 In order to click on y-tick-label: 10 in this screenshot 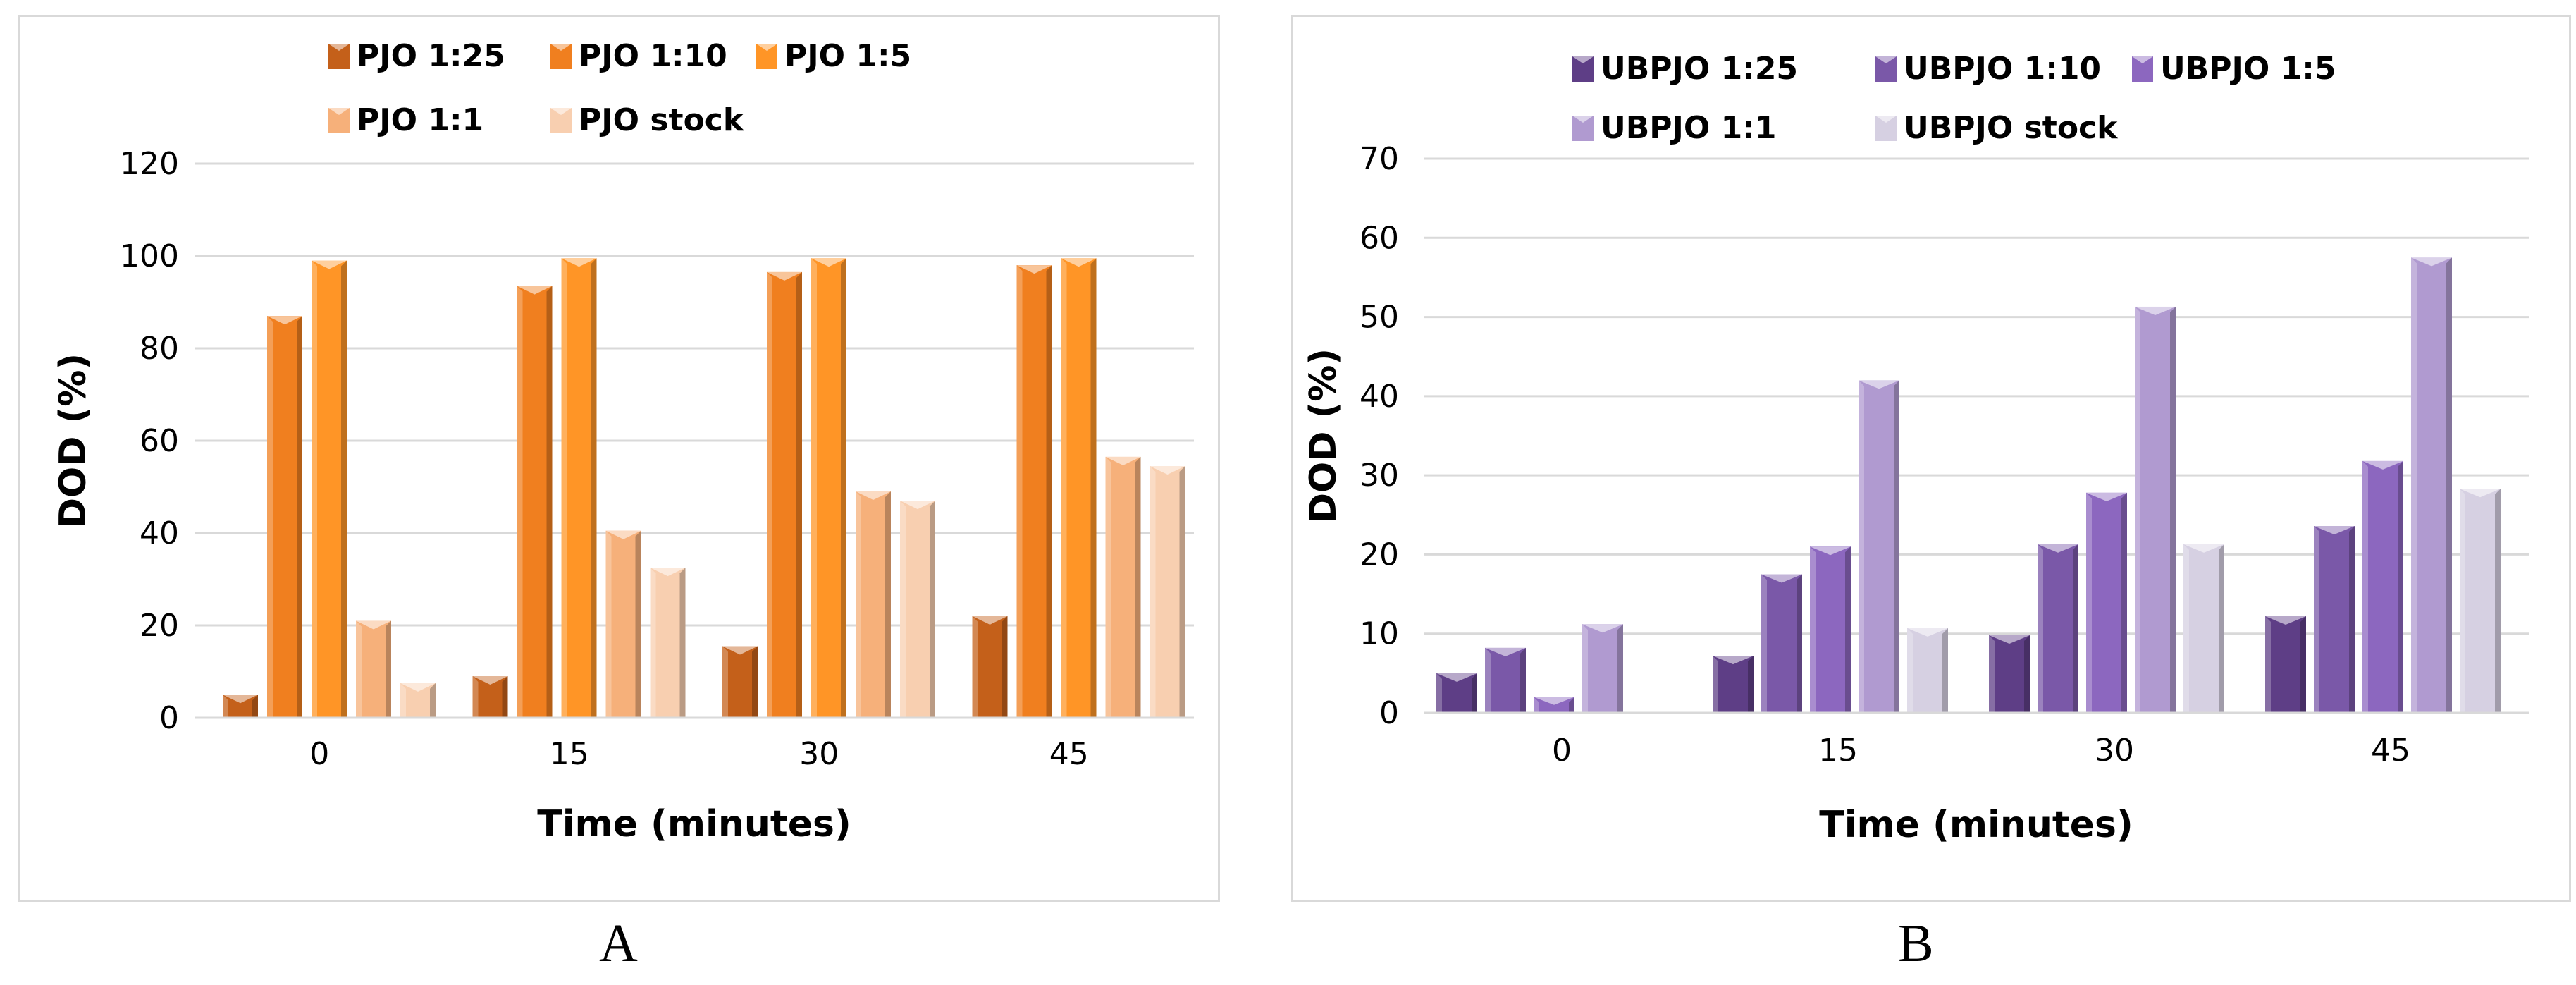, I will do `click(1380, 634)`.